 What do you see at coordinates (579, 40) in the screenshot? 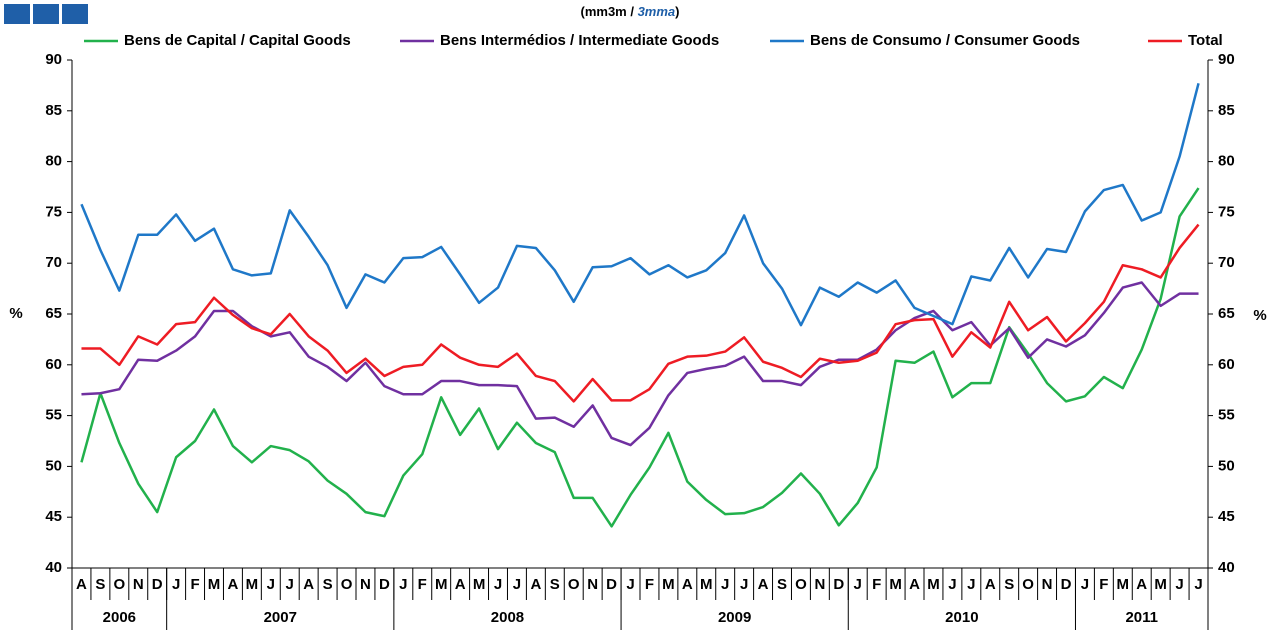
I see `legend-label: Bens Intermédios / Intermediate Goods` at bounding box center [579, 40].